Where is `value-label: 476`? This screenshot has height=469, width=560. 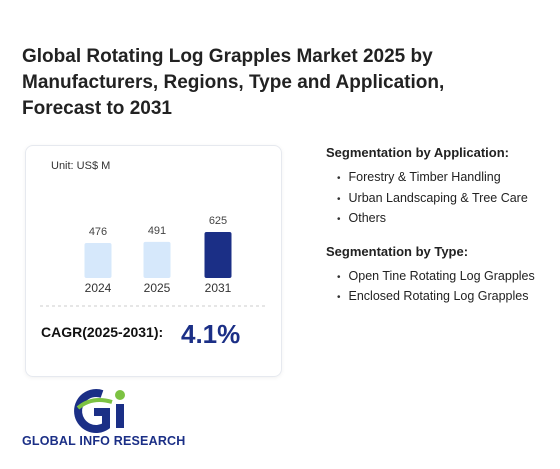
value-label: 476 is located at coordinates (98, 232).